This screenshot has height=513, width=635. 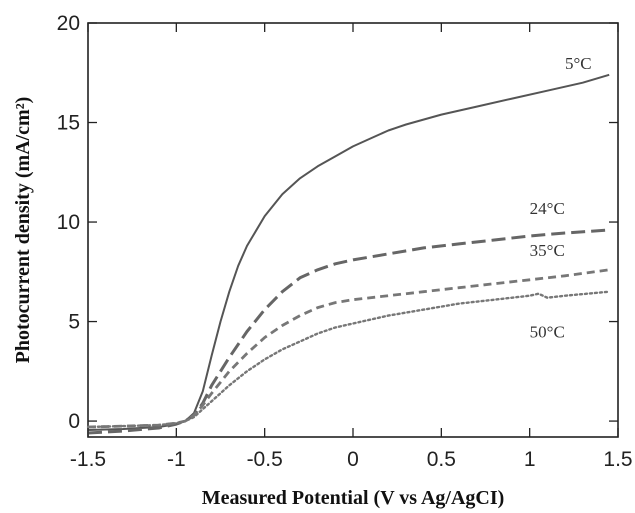 I want to click on y-tick-label: 0, so click(x=74, y=421).